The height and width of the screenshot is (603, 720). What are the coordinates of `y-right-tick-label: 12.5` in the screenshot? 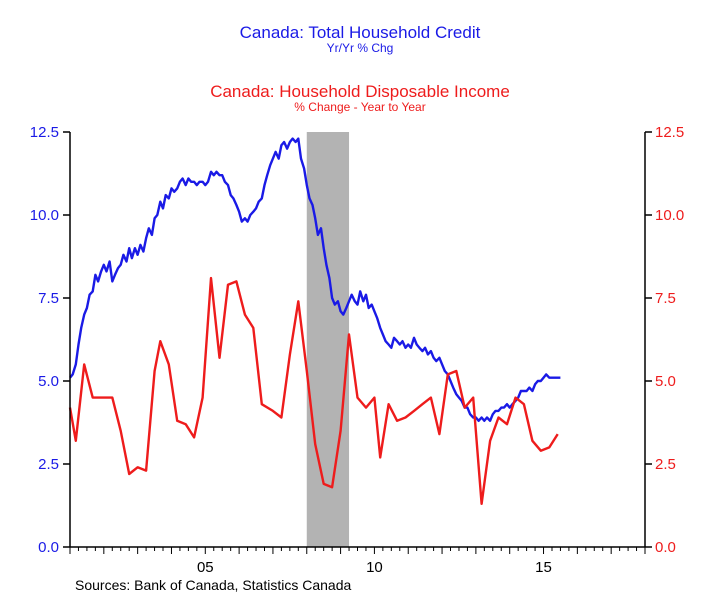 It's located at (669, 132).